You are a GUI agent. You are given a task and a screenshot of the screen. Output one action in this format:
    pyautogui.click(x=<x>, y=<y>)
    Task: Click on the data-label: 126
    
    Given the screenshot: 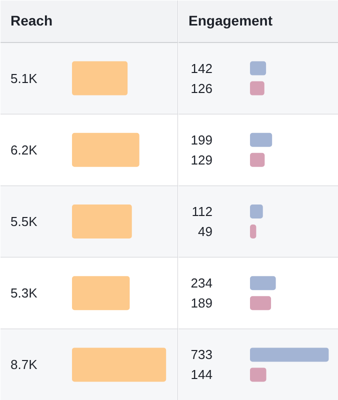 What is the action you would take?
    pyautogui.click(x=201, y=88)
    